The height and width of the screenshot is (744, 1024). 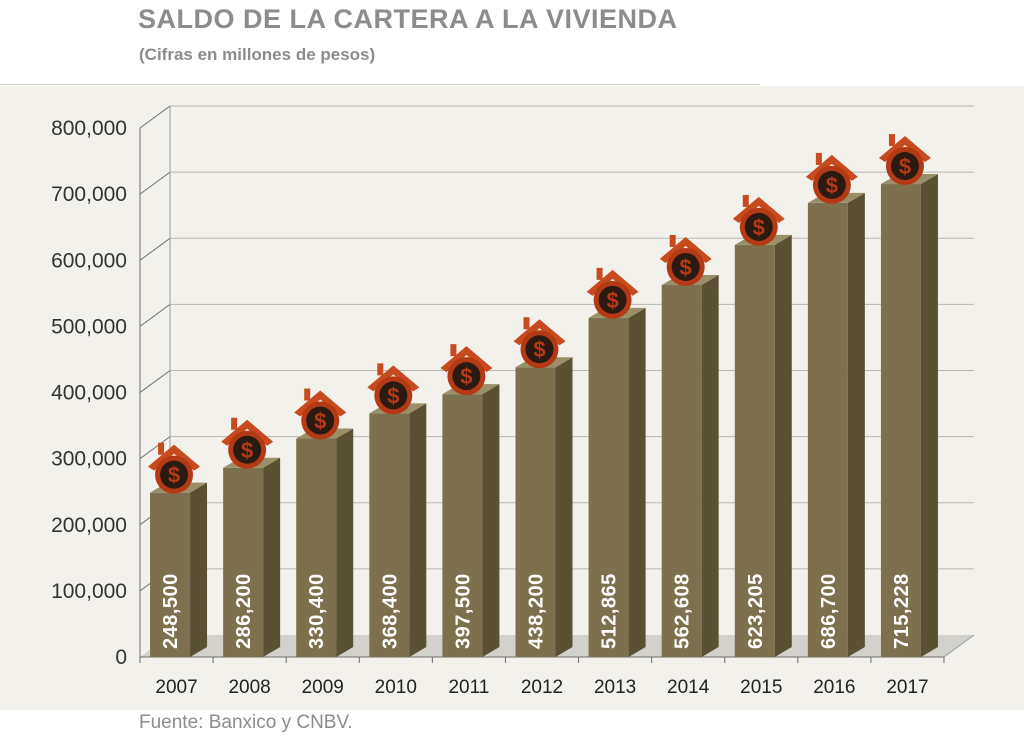 What do you see at coordinates (257, 54) in the screenshot?
I see `chart-subtitle: (Cifras en millones de pesos)` at bounding box center [257, 54].